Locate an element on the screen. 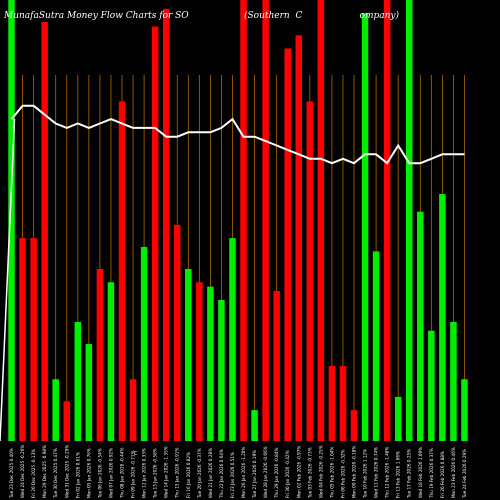  x-tick-label: Tue 27 Jan 2026 0.19% is located at coordinates (254, 474).